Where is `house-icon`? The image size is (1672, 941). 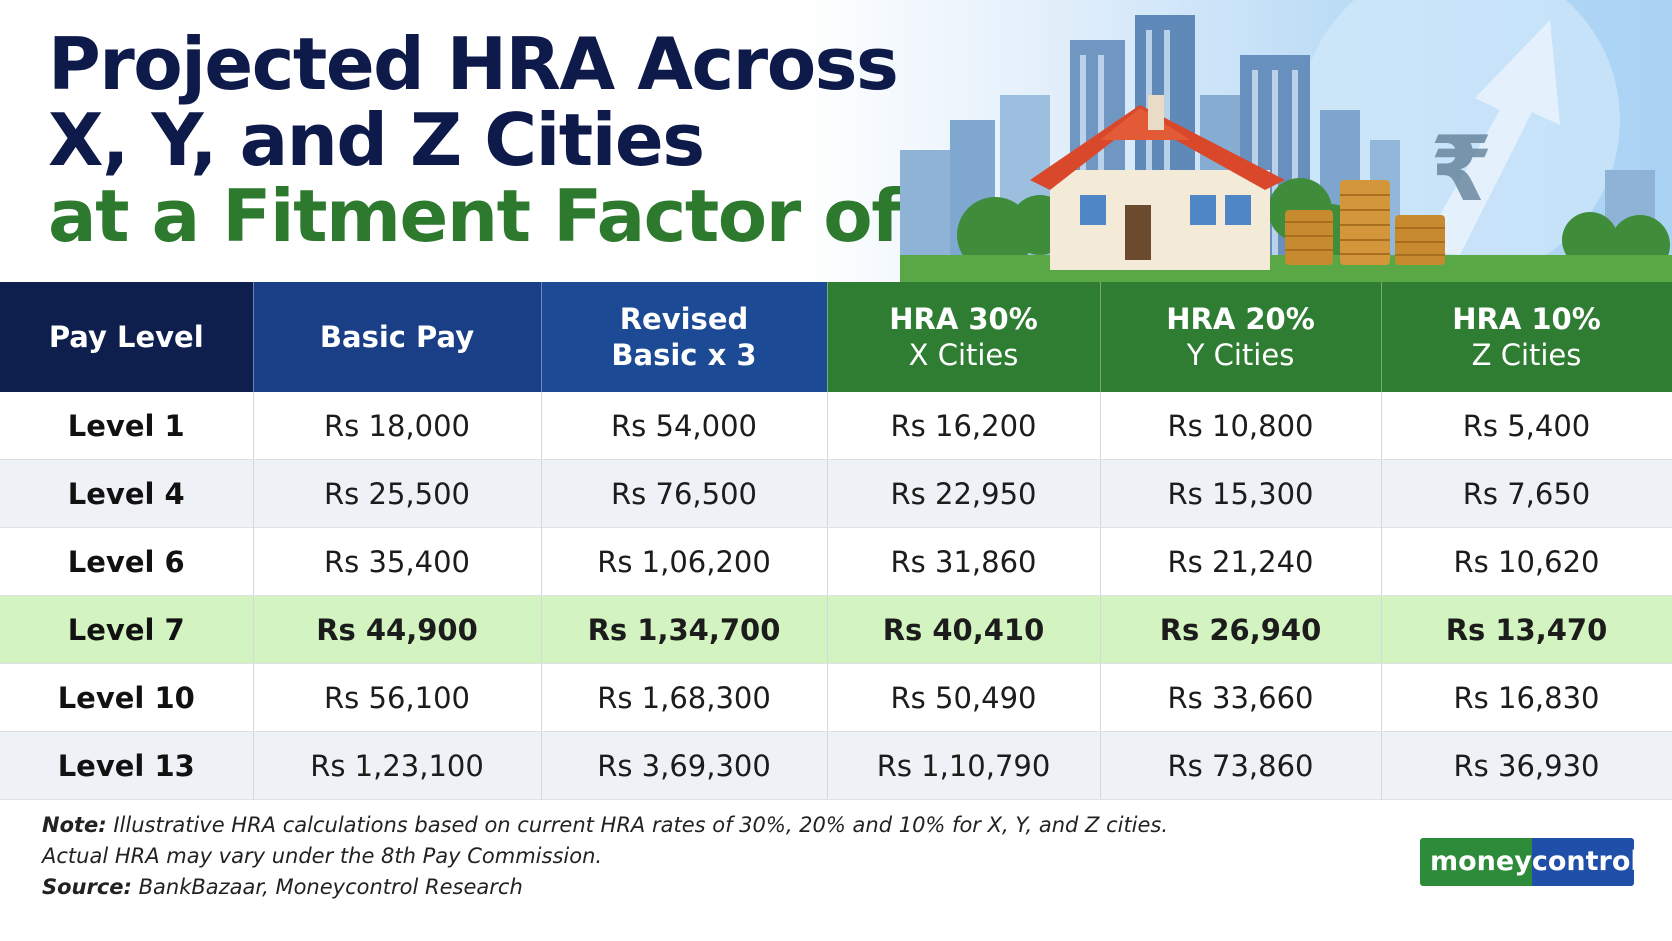 house-icon is located at coordinates (1157, 182).